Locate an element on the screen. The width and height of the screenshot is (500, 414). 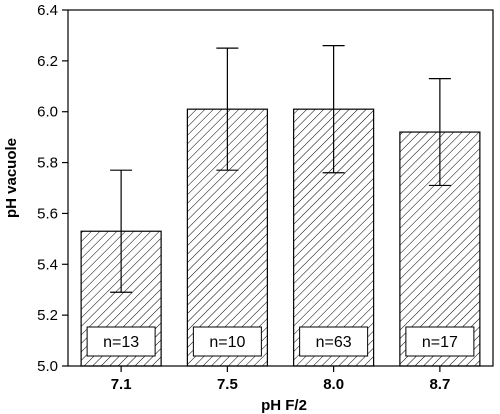
bar-group: n=63 is located at coordinates (334, 205).